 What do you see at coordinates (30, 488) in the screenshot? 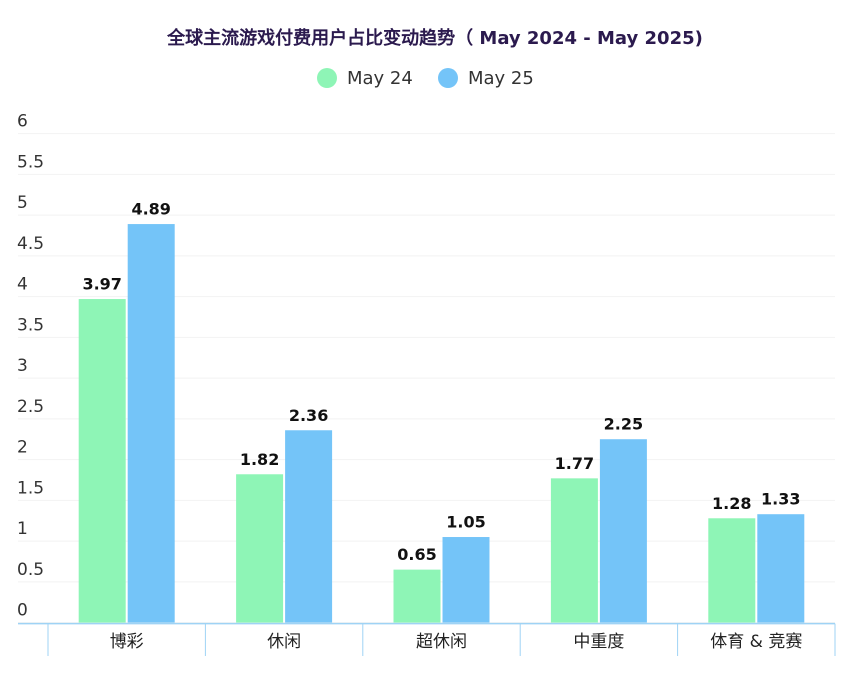
I see `y-tick-label: 1.5` at bounding box center [30, 488].